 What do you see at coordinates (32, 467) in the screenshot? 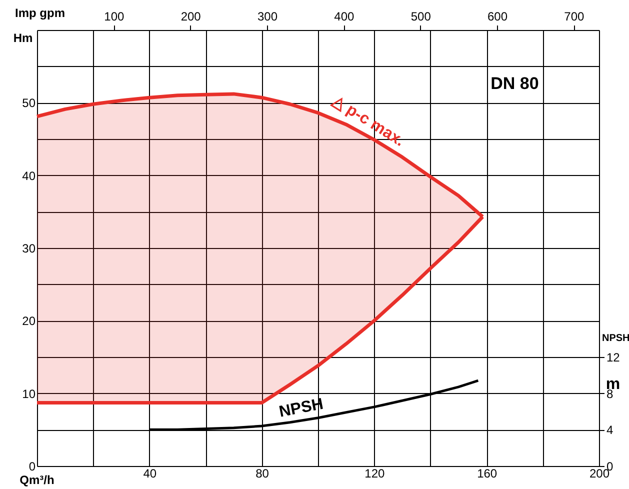
I see `y-tick-label: 0` at bounding box center [32, 467].